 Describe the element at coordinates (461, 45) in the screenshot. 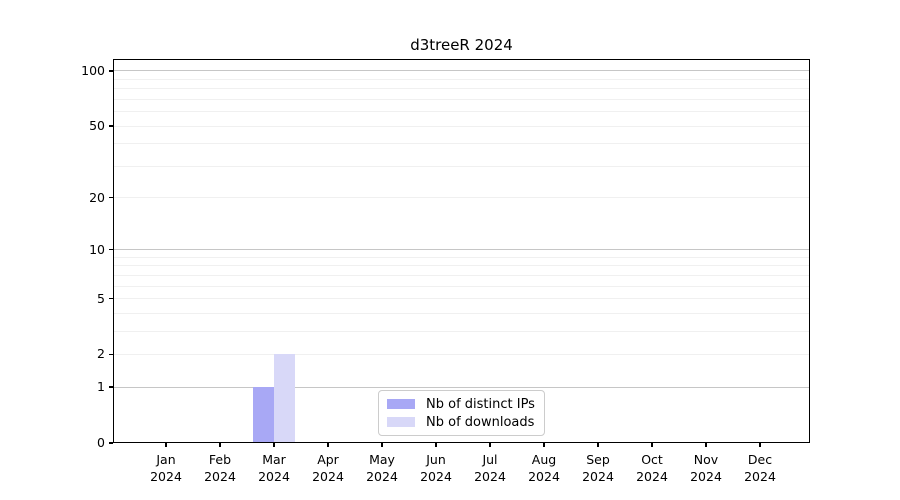

I see `chart-title: d3treeR 2024` at that location.